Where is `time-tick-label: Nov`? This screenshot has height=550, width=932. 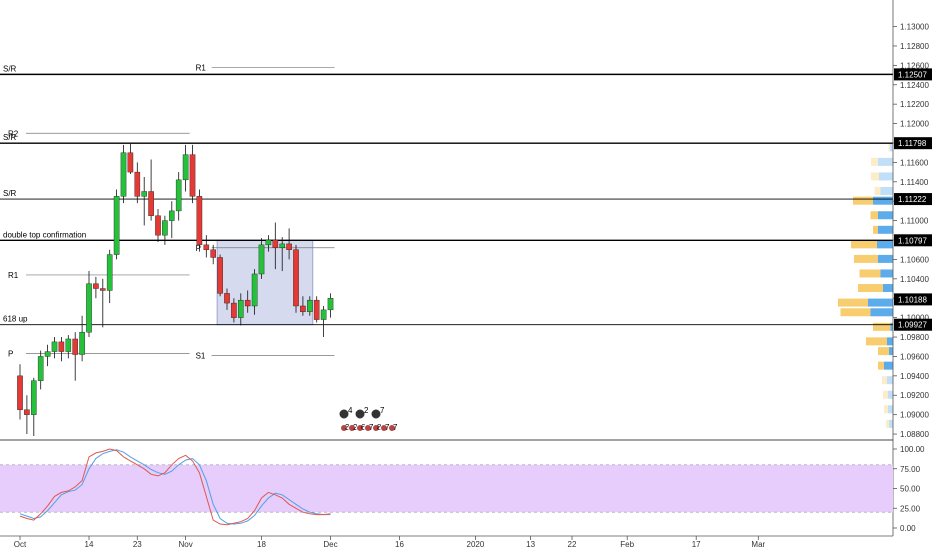
time-tick-label: Nov is located at coordinates (185, 544).